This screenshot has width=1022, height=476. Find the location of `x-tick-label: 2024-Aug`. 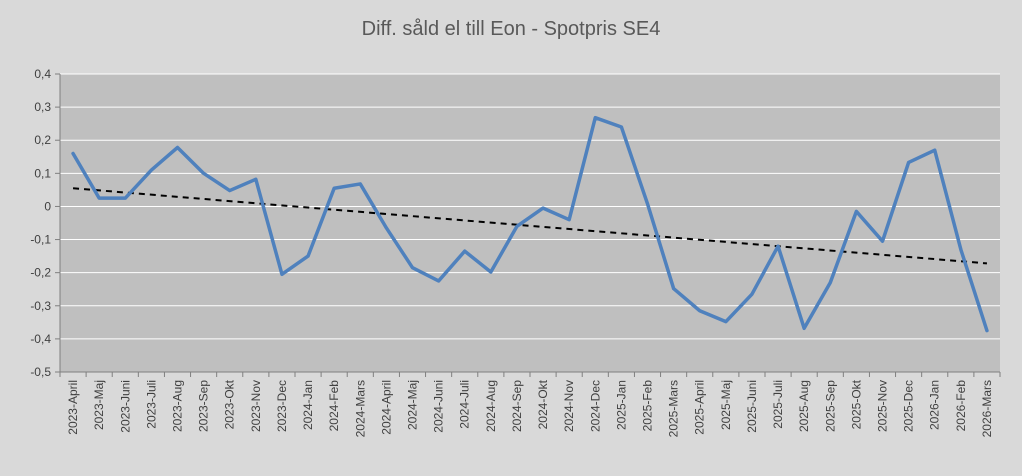

x-tick-label: 2024-Aug is located at coordinates (491, 406).